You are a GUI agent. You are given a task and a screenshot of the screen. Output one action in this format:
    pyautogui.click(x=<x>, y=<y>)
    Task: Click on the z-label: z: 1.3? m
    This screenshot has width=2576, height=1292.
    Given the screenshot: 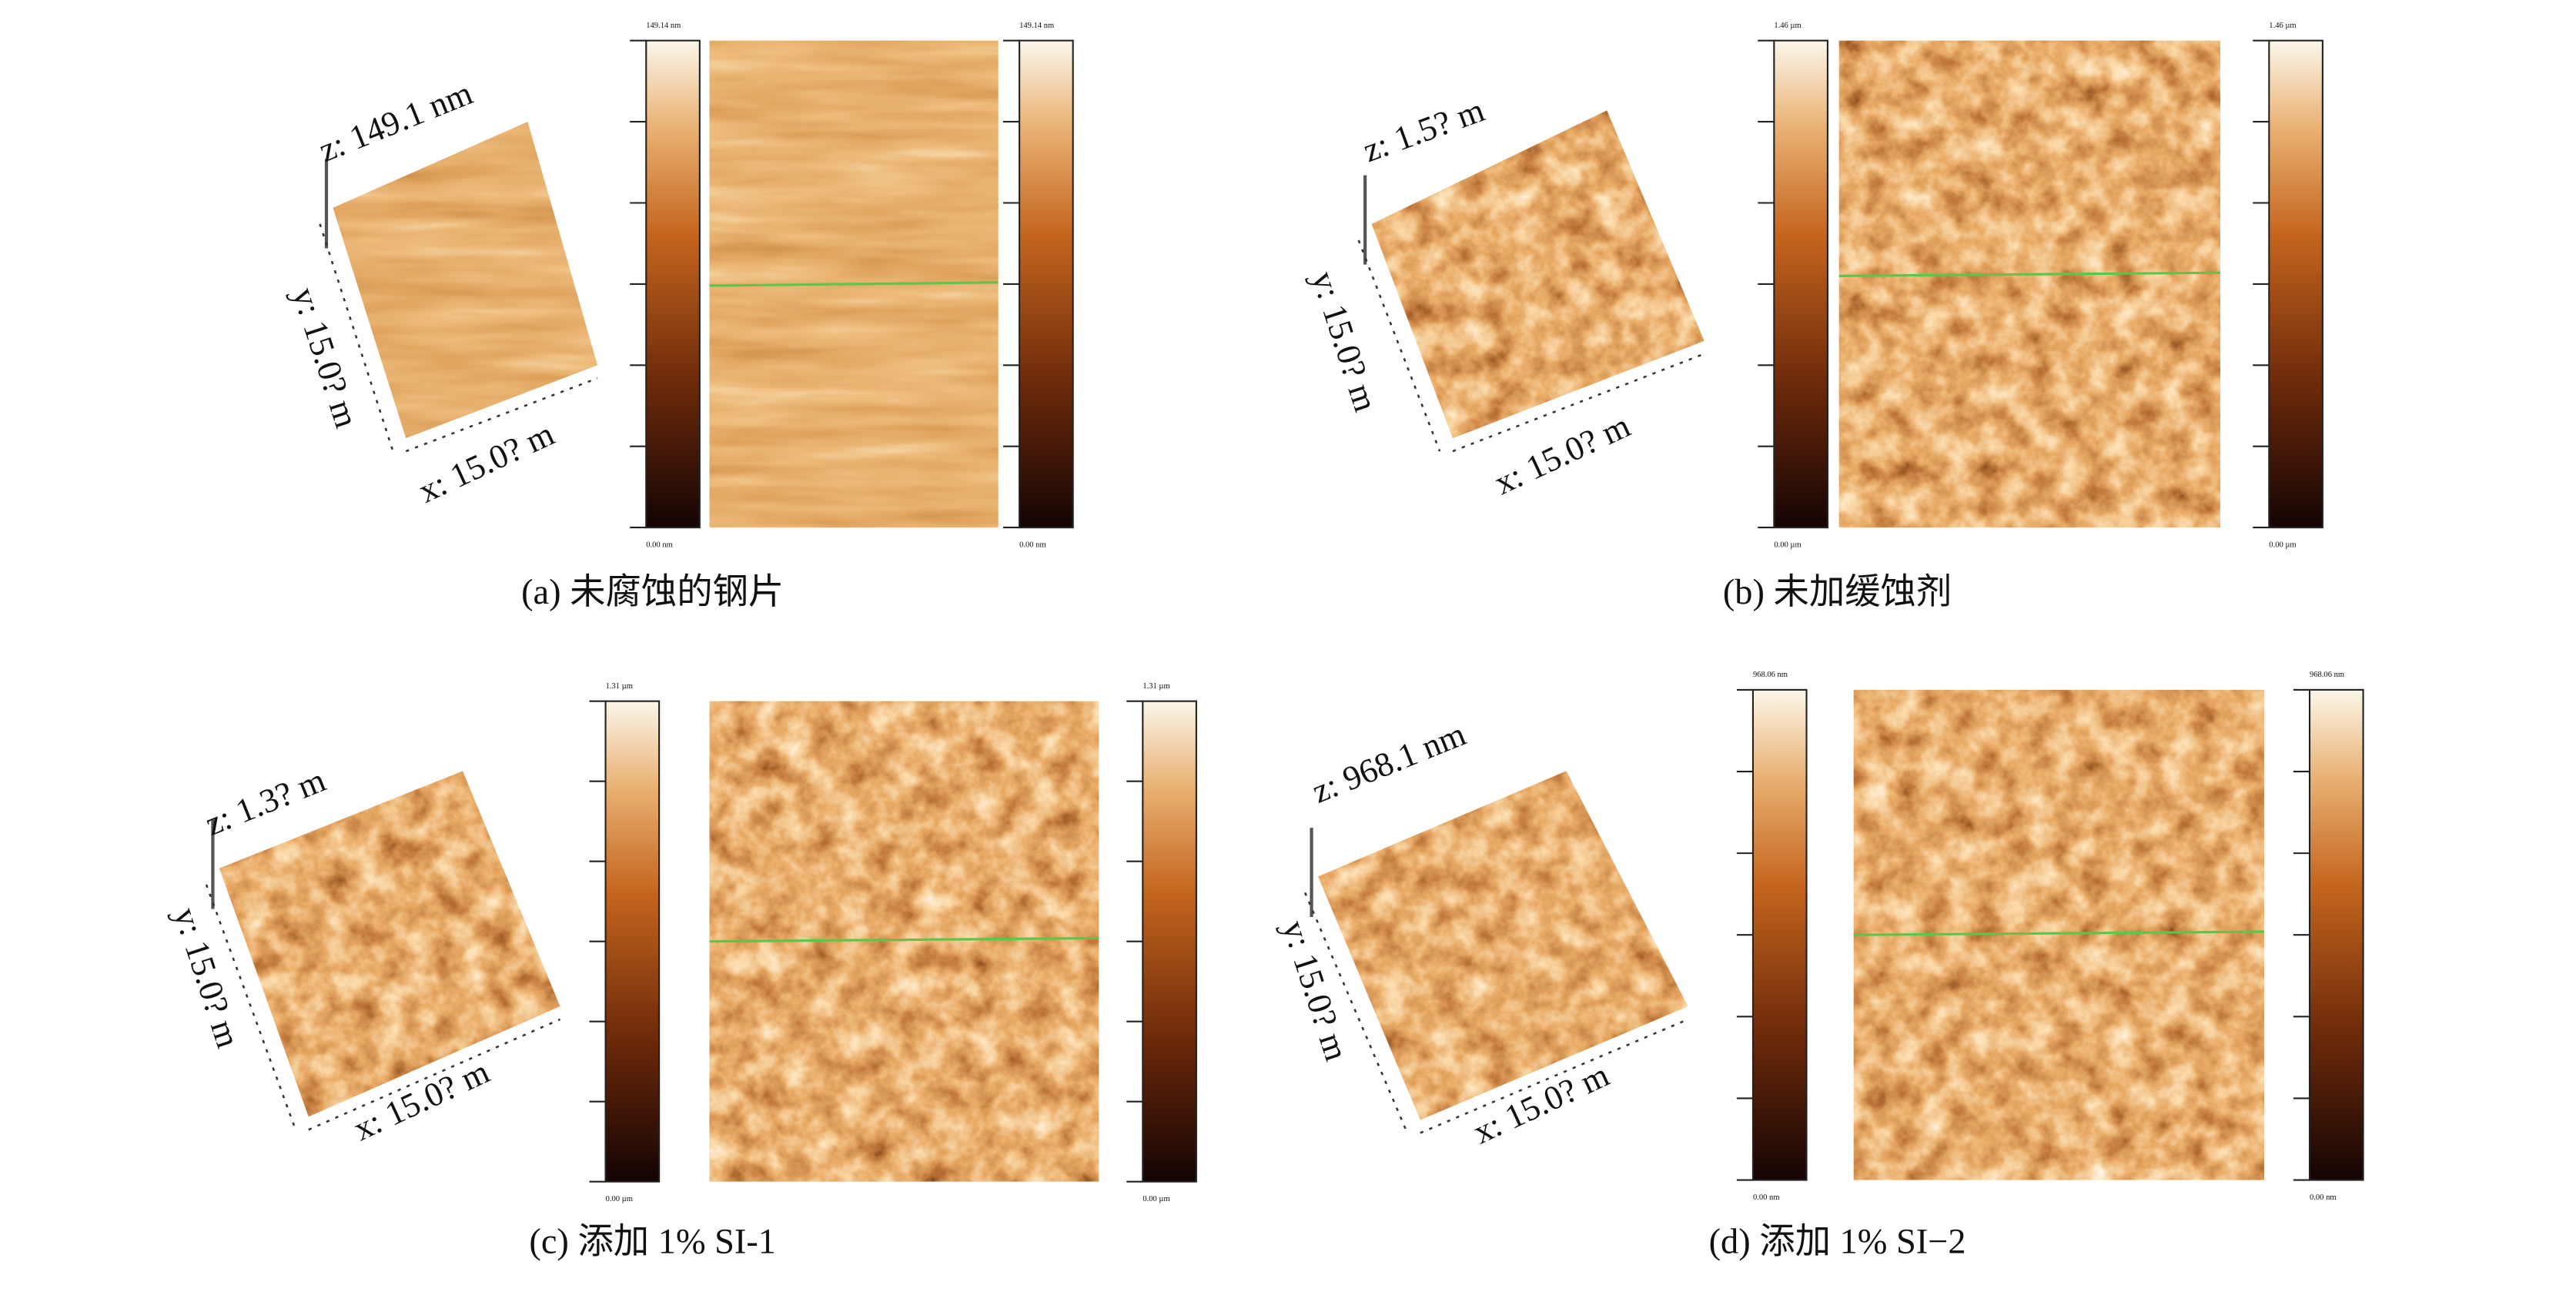 What is the action you would take?
    pyautogui.click(x=266, y=802)
    